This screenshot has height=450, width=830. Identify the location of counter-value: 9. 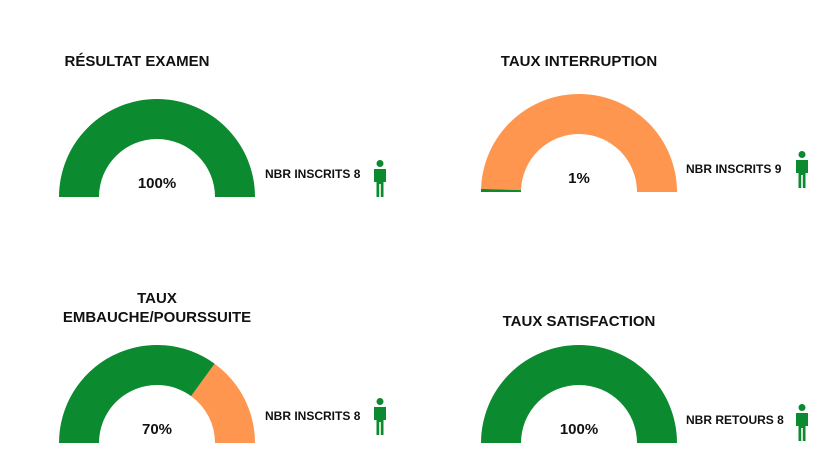
(778, 169).